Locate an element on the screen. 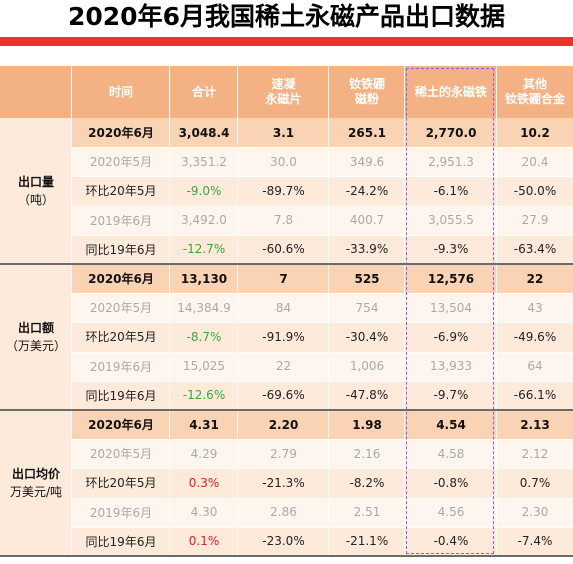 This screenshot has width=573, height=564. row-value-c5: -50.0% is located at coordinates (535, 191).